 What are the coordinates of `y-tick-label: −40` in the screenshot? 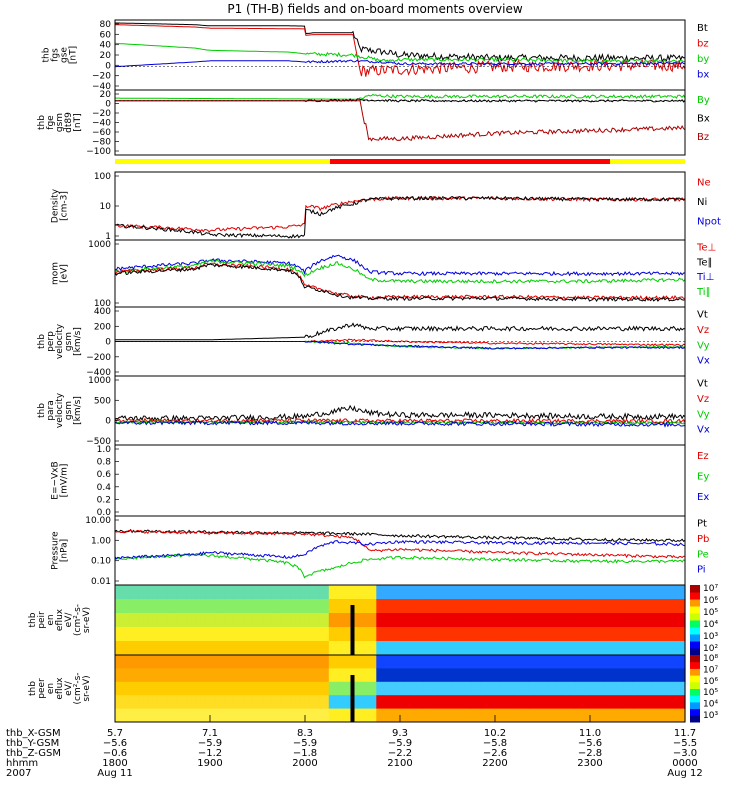 It's located at (101, 87).